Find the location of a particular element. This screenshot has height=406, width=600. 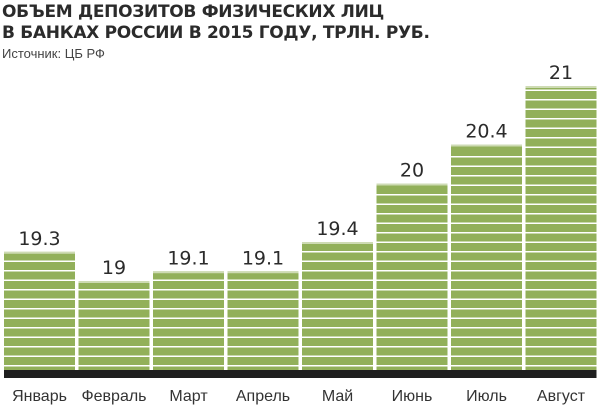

value-label: 19.3 is located at coordinates (39, 239).